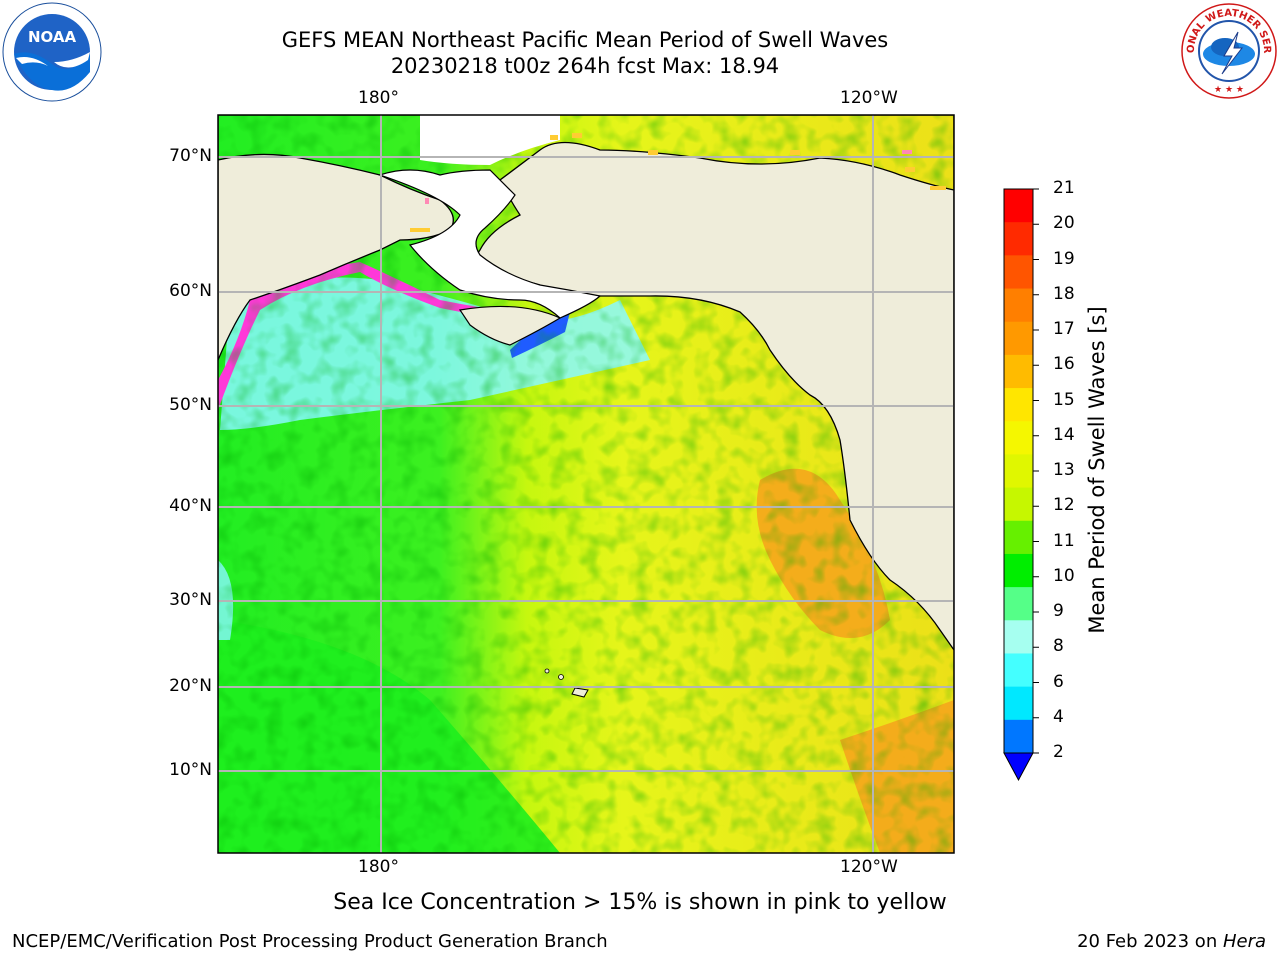 This screenshot has width=1280, height=960. I want to click on colorbar-tick-label: 14, so click(1064, 434).